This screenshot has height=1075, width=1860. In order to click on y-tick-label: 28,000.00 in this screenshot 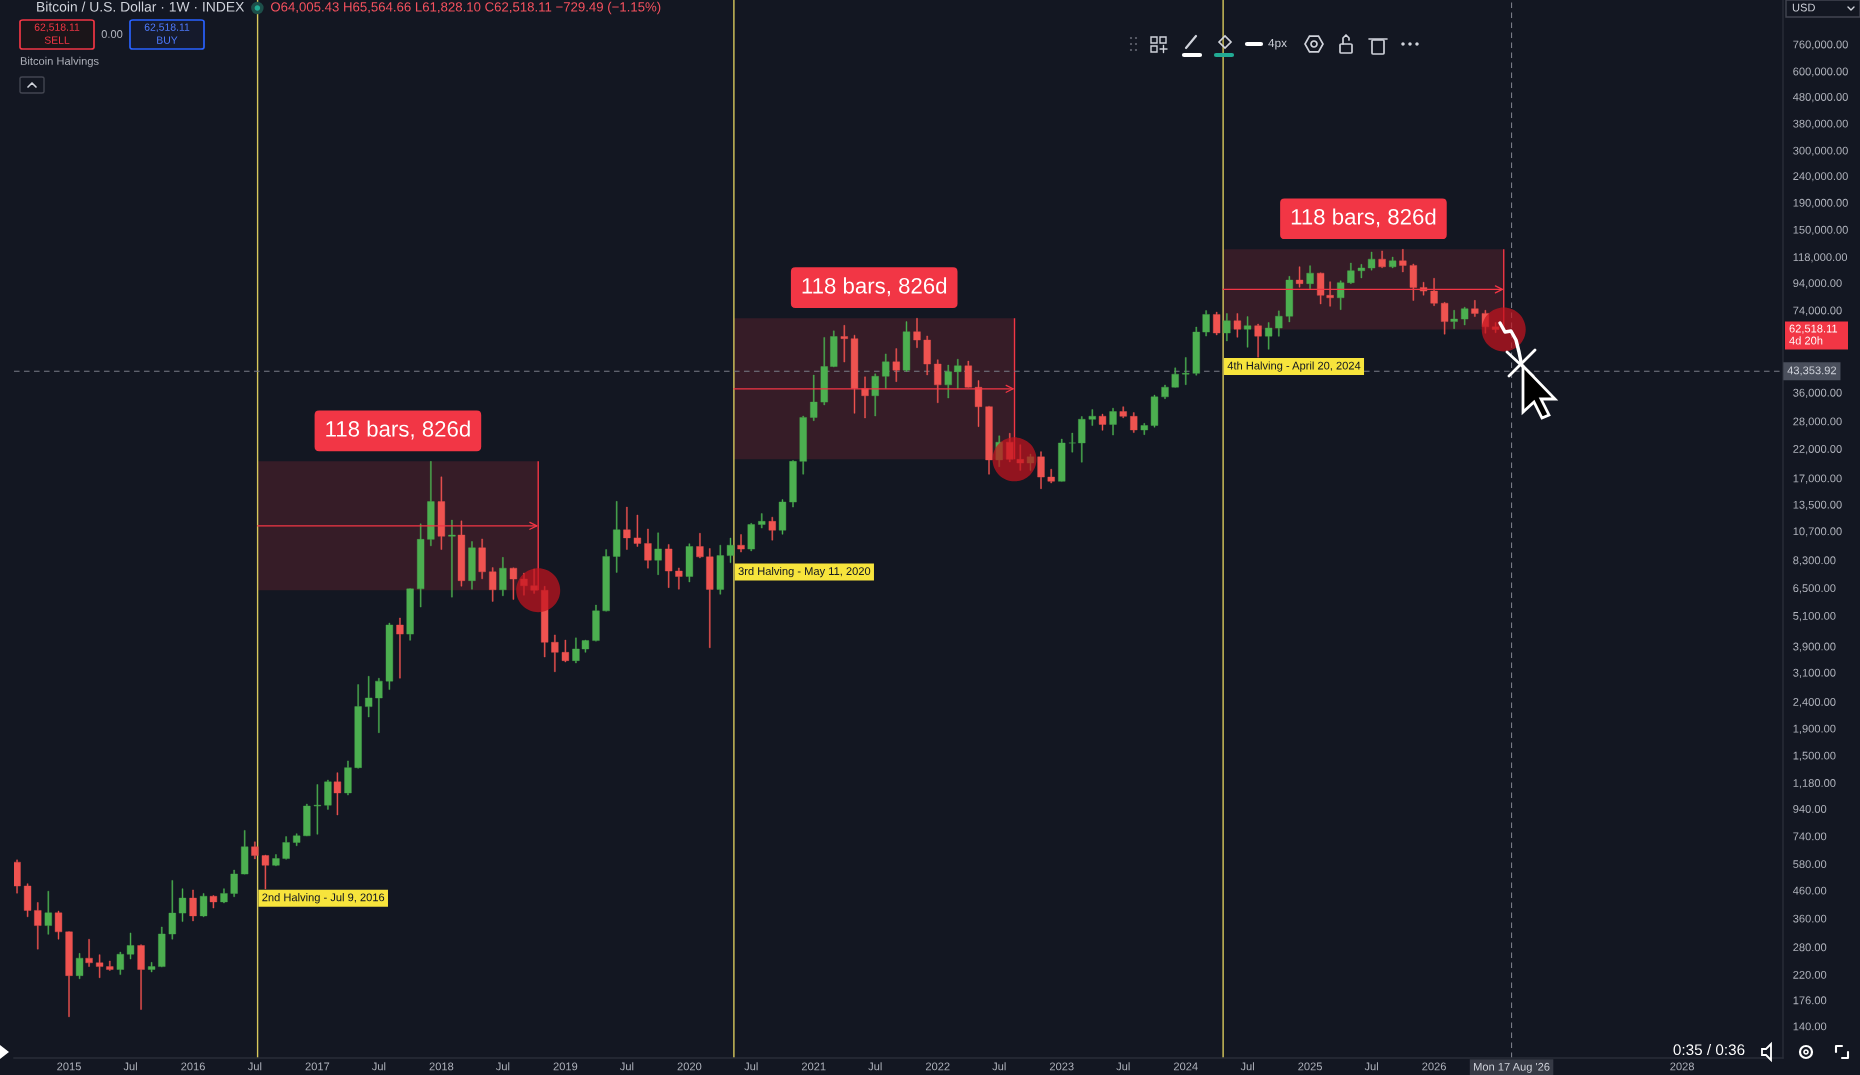, I will do `click(1817, 422)`.